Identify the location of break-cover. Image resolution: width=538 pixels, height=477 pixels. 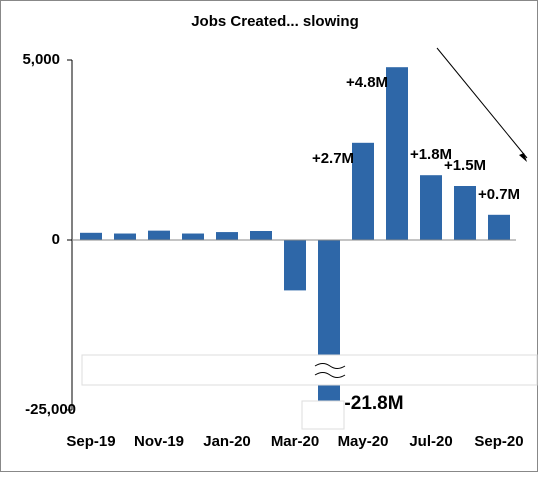
(323, 415).